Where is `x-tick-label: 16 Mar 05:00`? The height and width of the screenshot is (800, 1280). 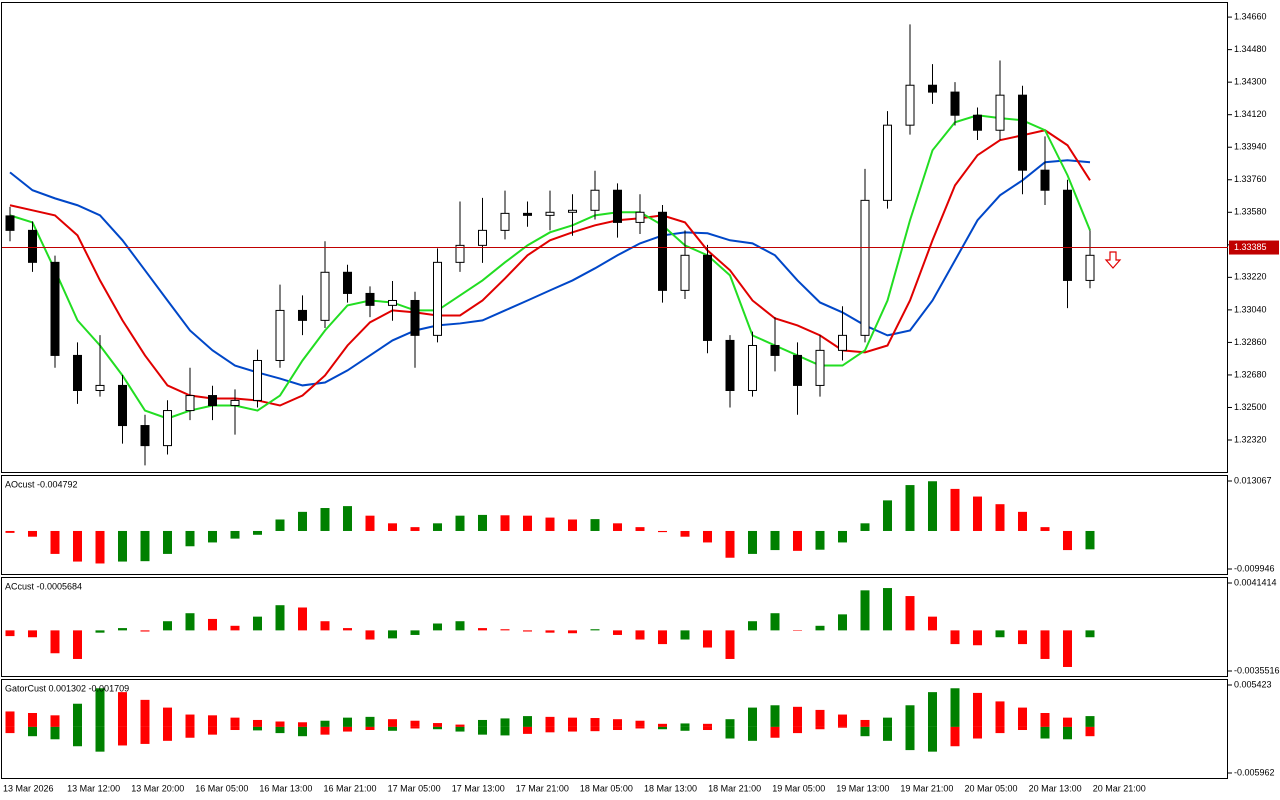
x-tick-label: 16 Mar 05:00 is located at coordinates (221, 788).